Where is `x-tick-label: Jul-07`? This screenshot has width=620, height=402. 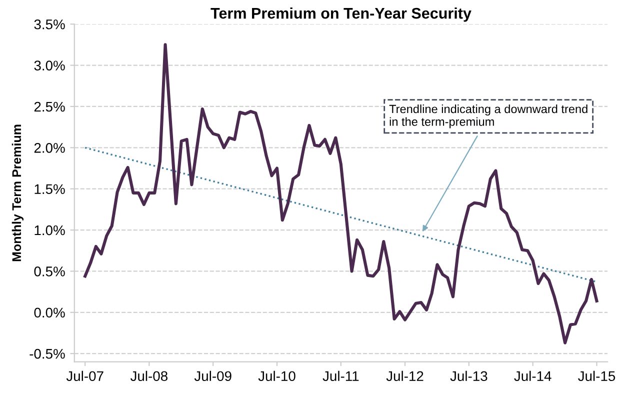 x-tick-label: Jul-07 is located at coordinates (85, 376).